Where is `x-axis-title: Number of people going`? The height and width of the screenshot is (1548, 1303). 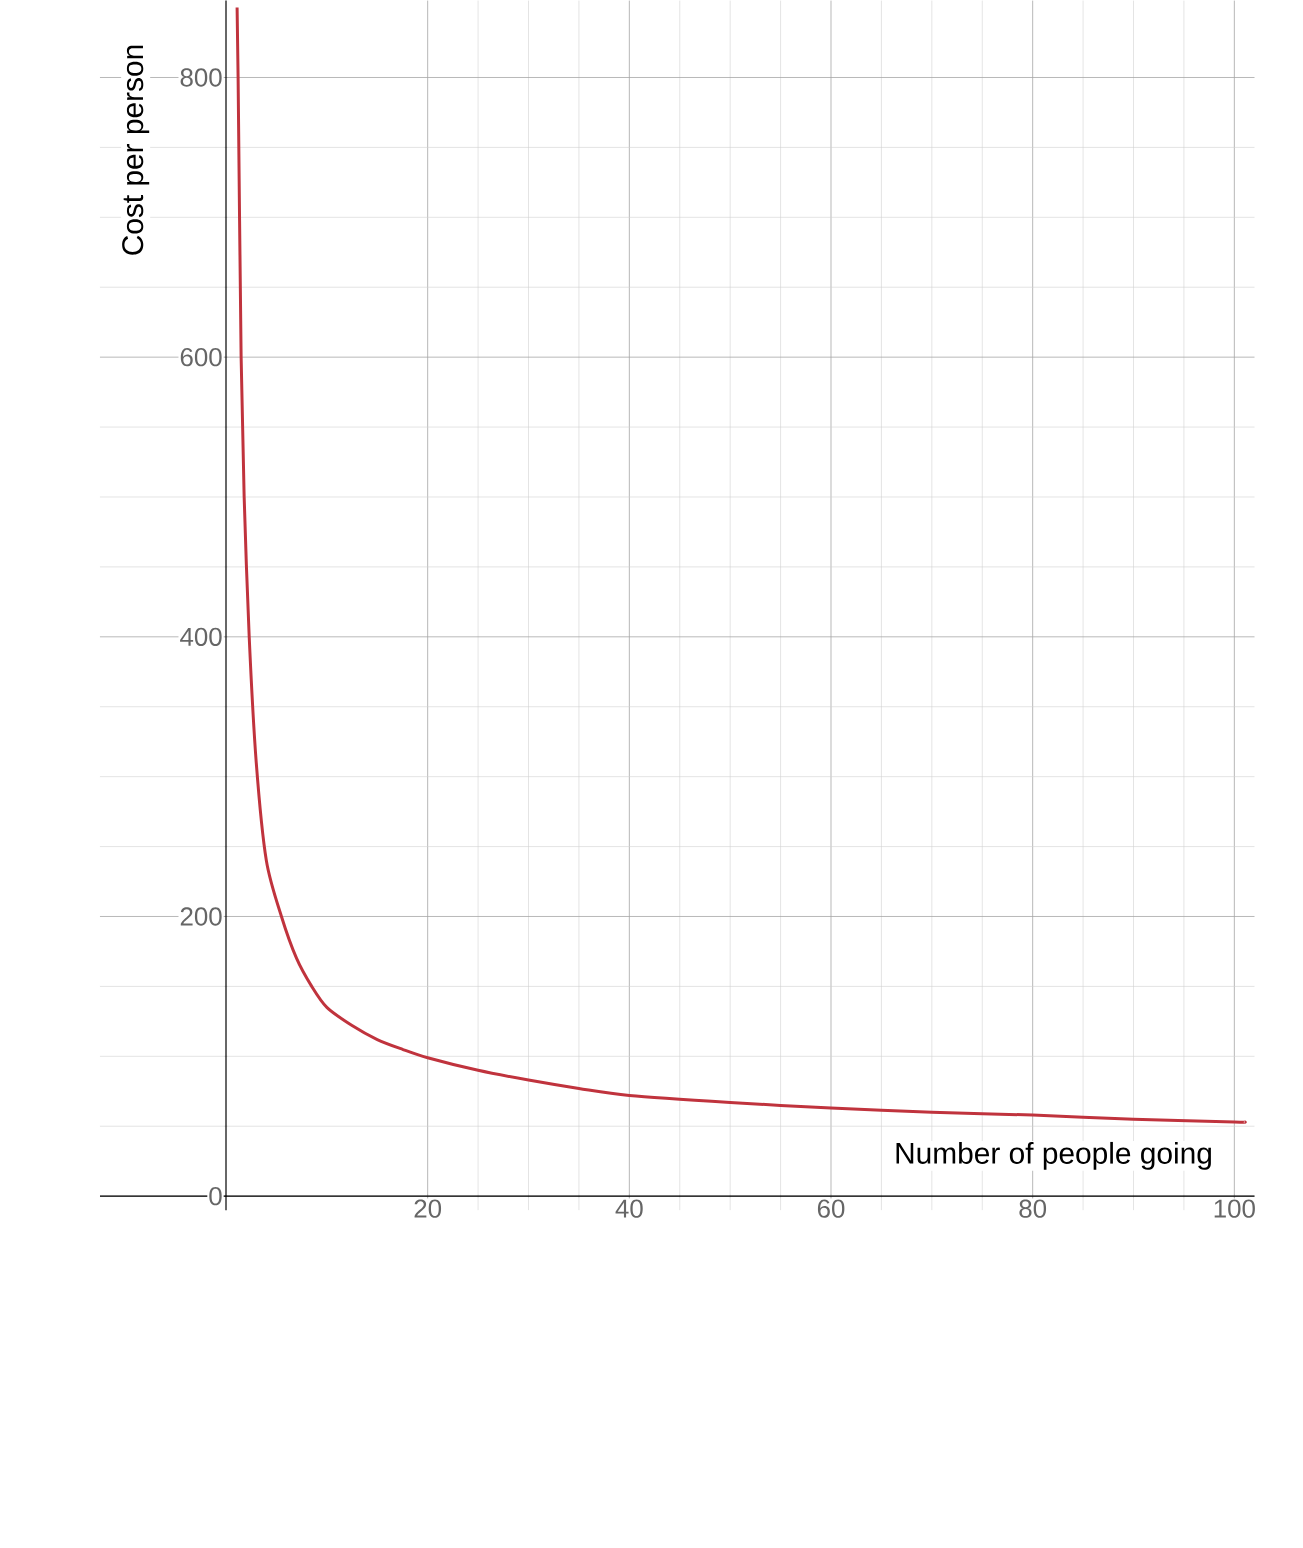
x-axis-title: Number of people going is located at coordinates (1053, 1155).